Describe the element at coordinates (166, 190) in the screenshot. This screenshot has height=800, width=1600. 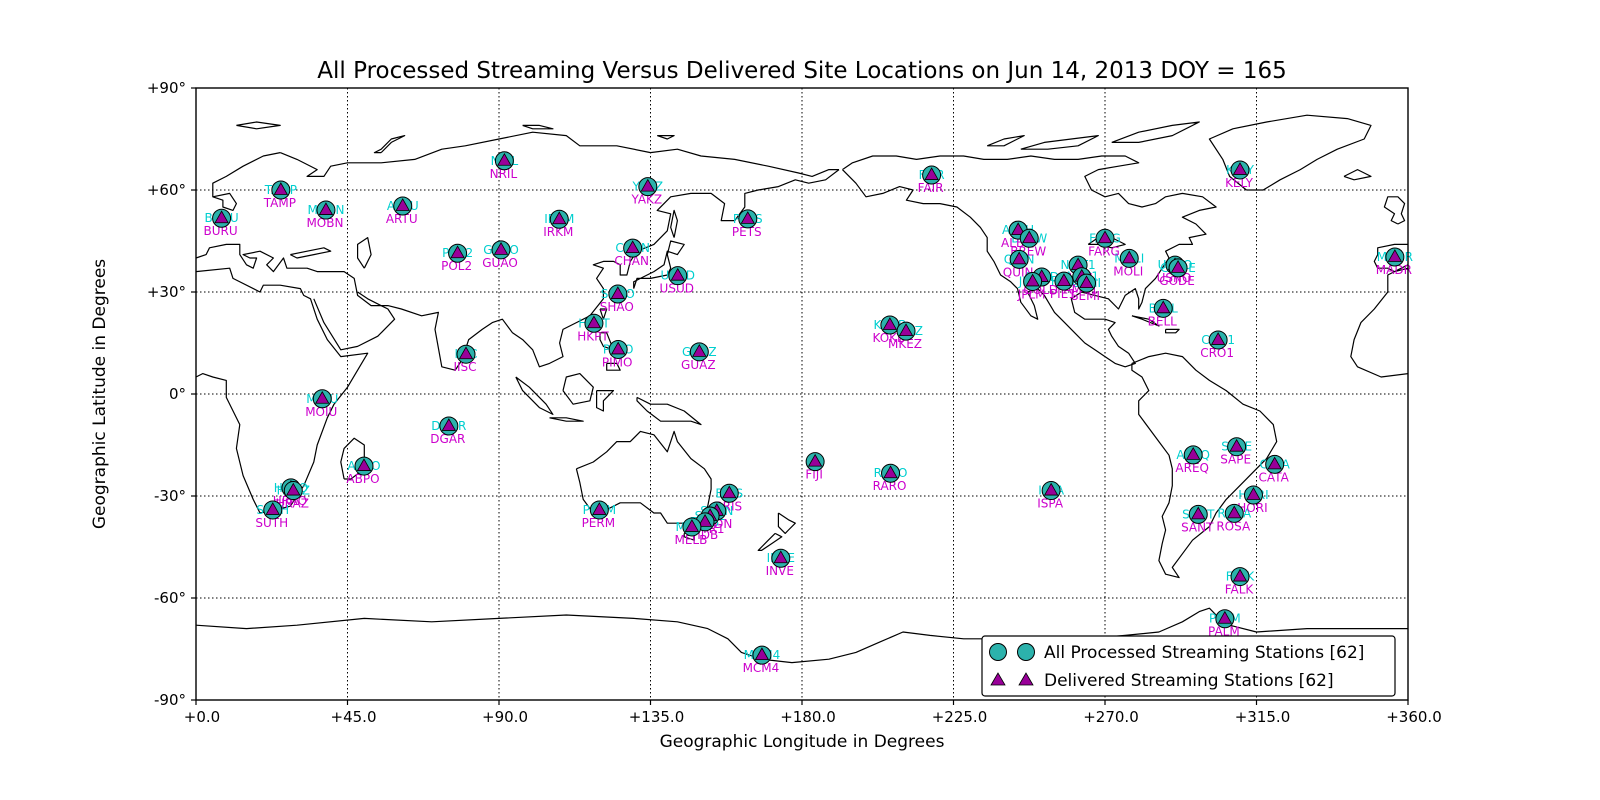
I see `tick-label-y: +60°` at that location.